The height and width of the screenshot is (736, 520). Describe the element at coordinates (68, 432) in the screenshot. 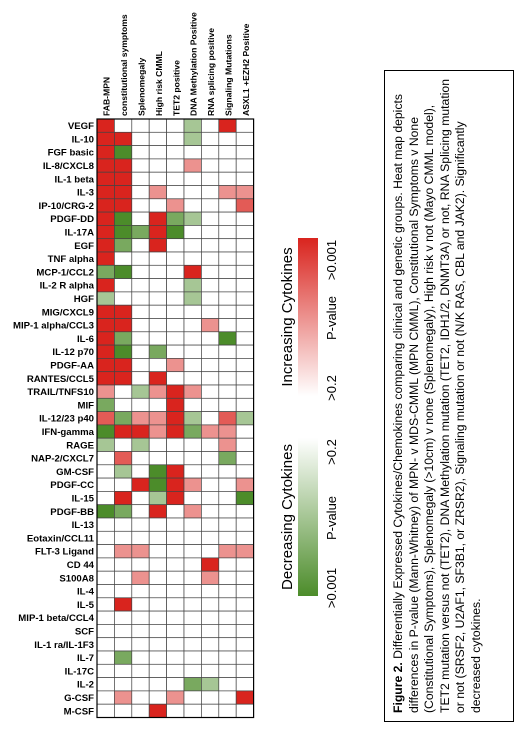

I see `row-label: IFN-gamma` at that location.